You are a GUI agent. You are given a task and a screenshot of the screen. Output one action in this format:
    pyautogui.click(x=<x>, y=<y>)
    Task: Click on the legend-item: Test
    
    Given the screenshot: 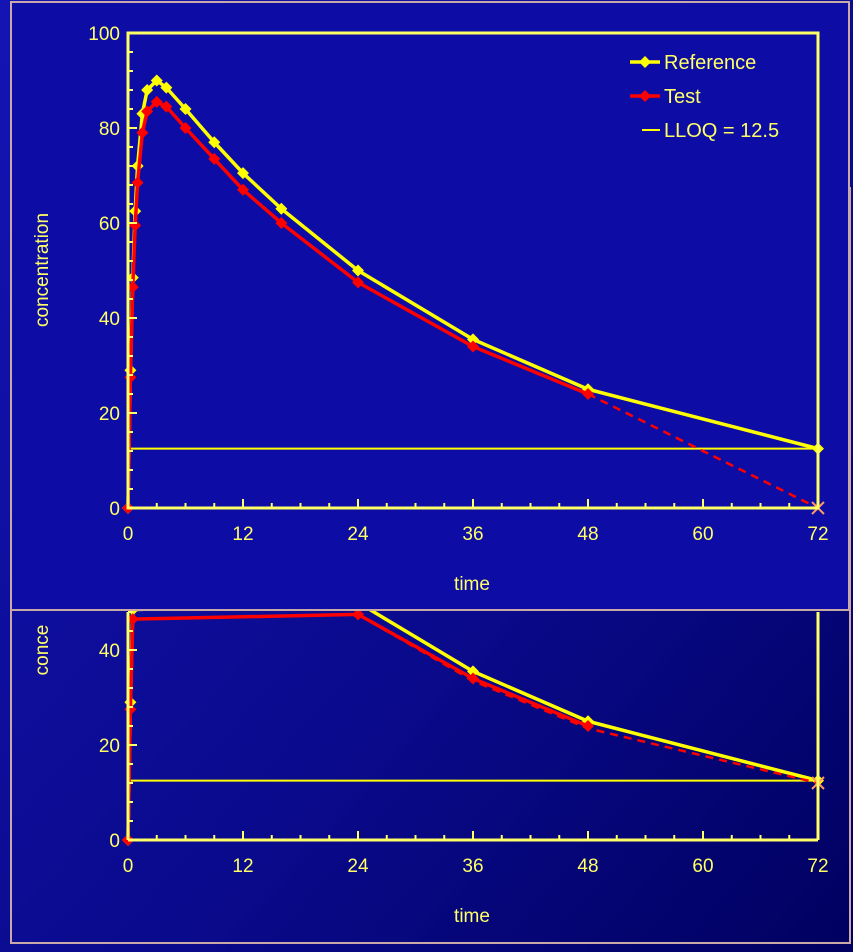 What is the action you would take?
    pyautogui.click(x=665, y=97)
    